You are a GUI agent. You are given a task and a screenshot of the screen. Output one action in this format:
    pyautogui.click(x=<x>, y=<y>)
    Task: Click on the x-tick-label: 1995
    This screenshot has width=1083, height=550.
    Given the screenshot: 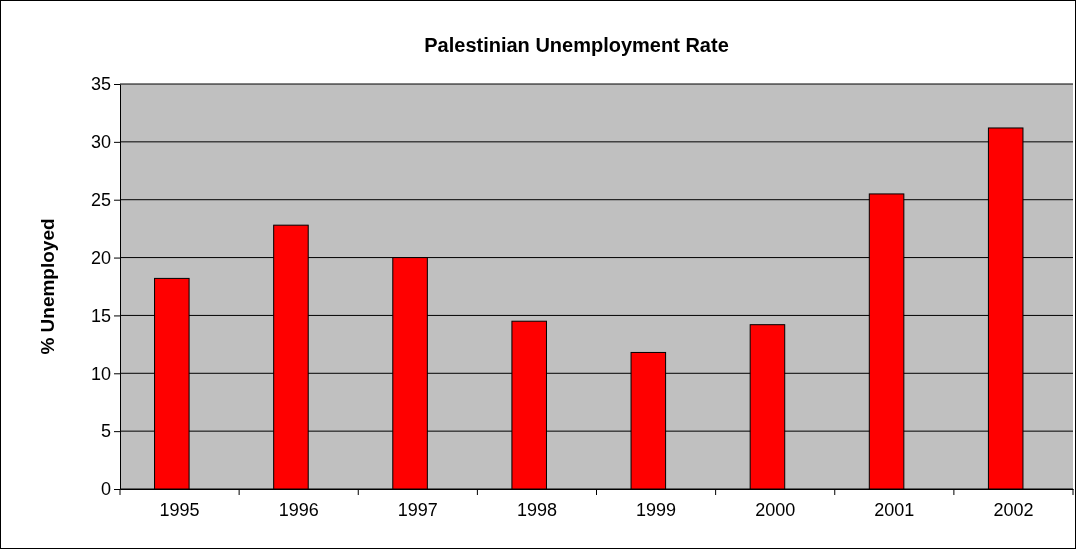 What is the action you would take?
    pyautogui.click(x=179, y=509)
    